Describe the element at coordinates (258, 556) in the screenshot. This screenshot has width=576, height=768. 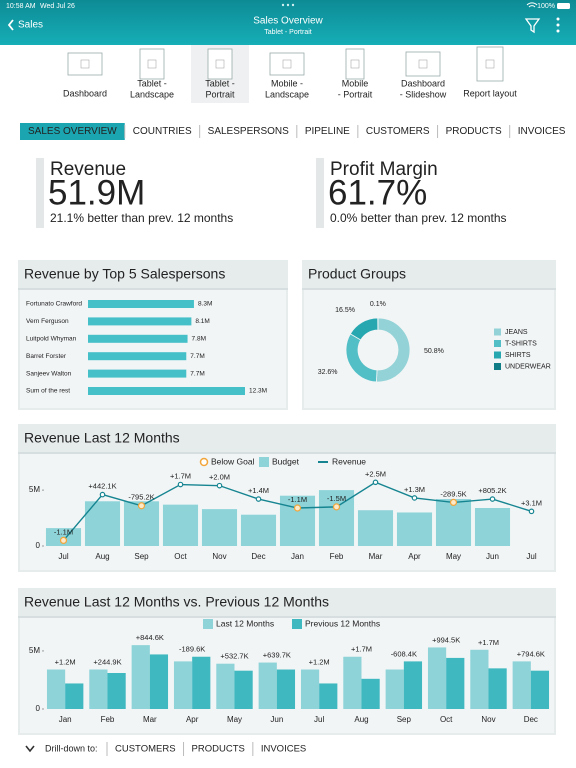
I see `x-tick-label: Dec` at that location.